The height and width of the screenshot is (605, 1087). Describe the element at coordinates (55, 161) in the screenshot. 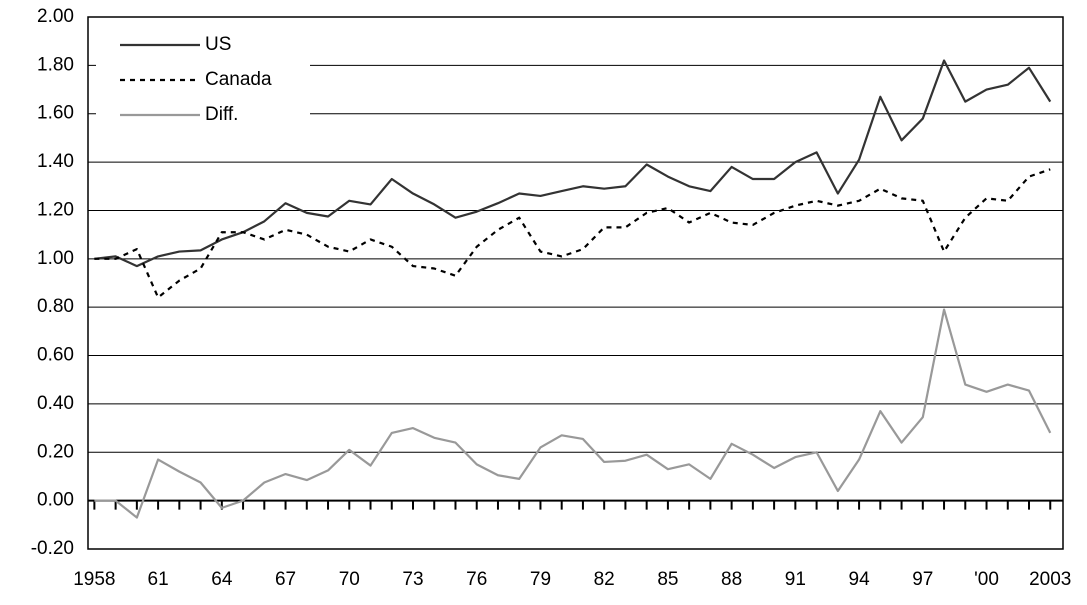

I see `y-tick-label: 1.40` at that location.